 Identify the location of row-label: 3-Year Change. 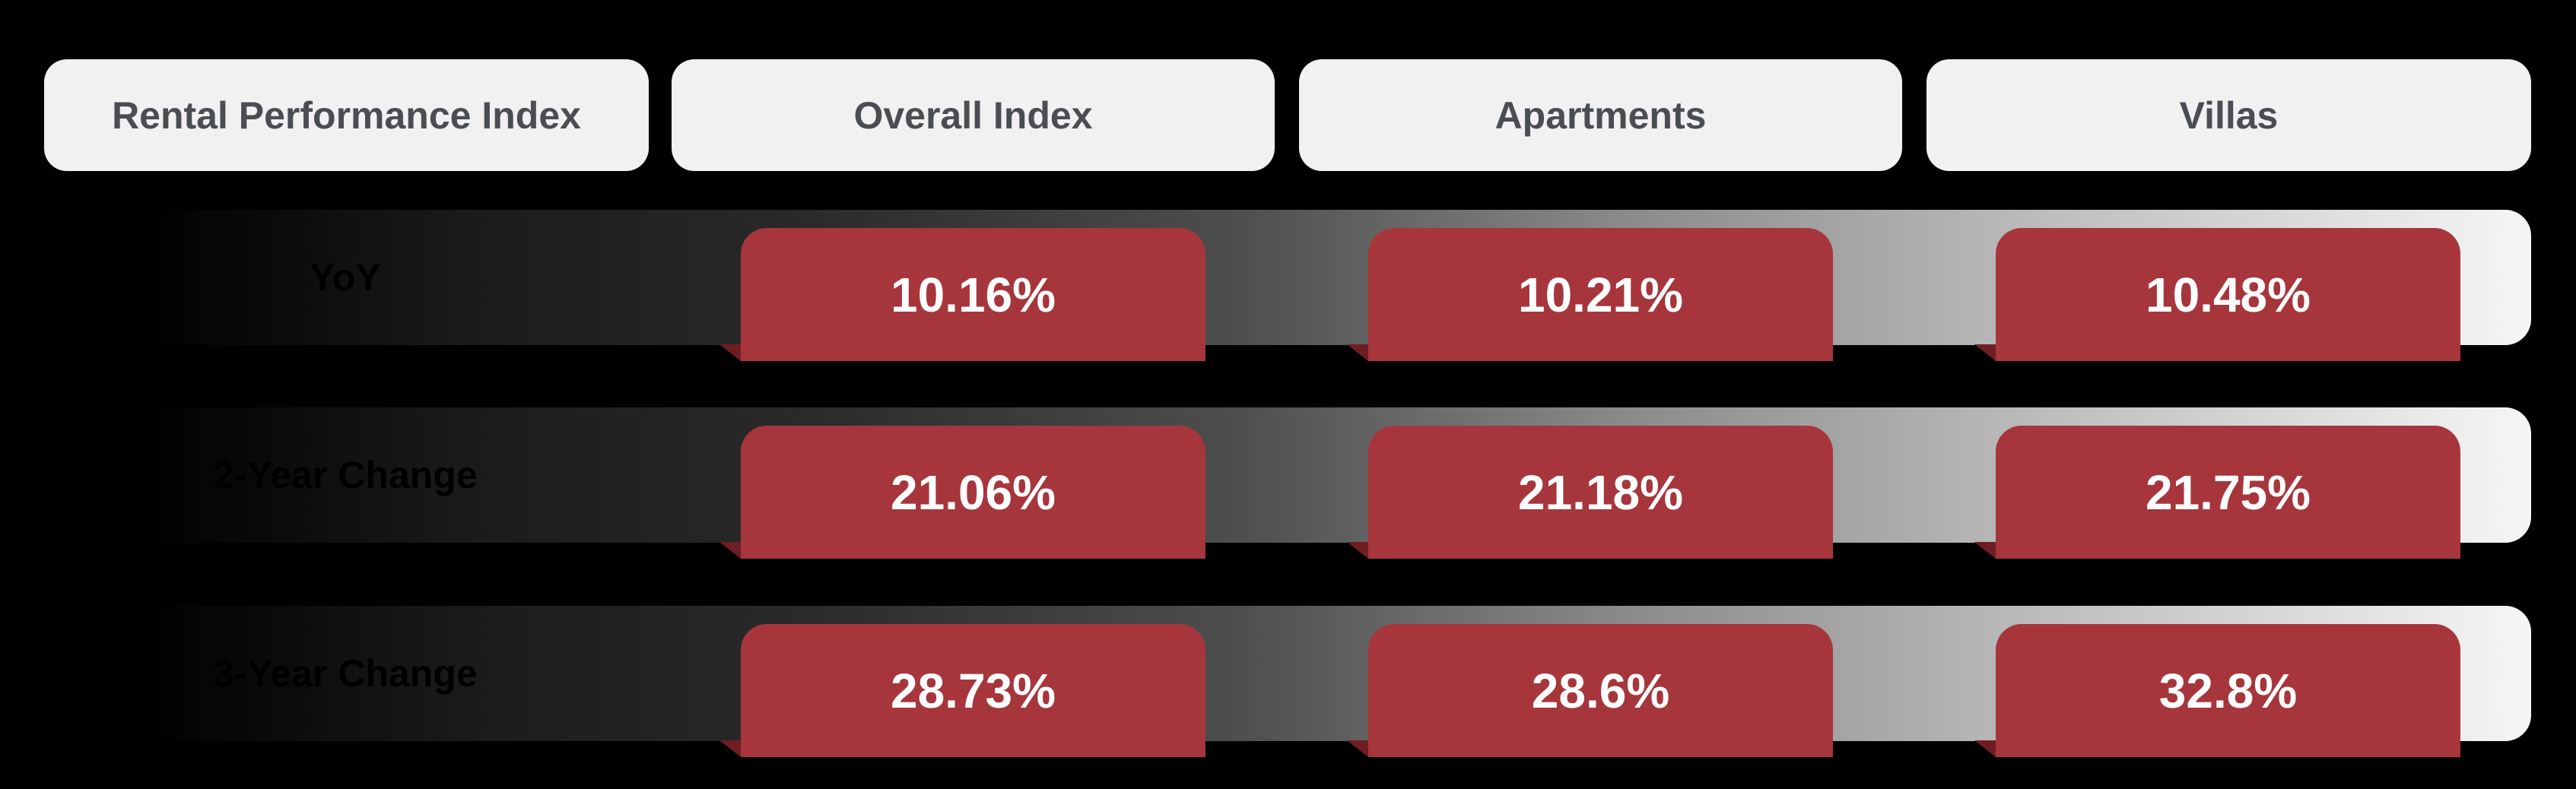
(345, 673).